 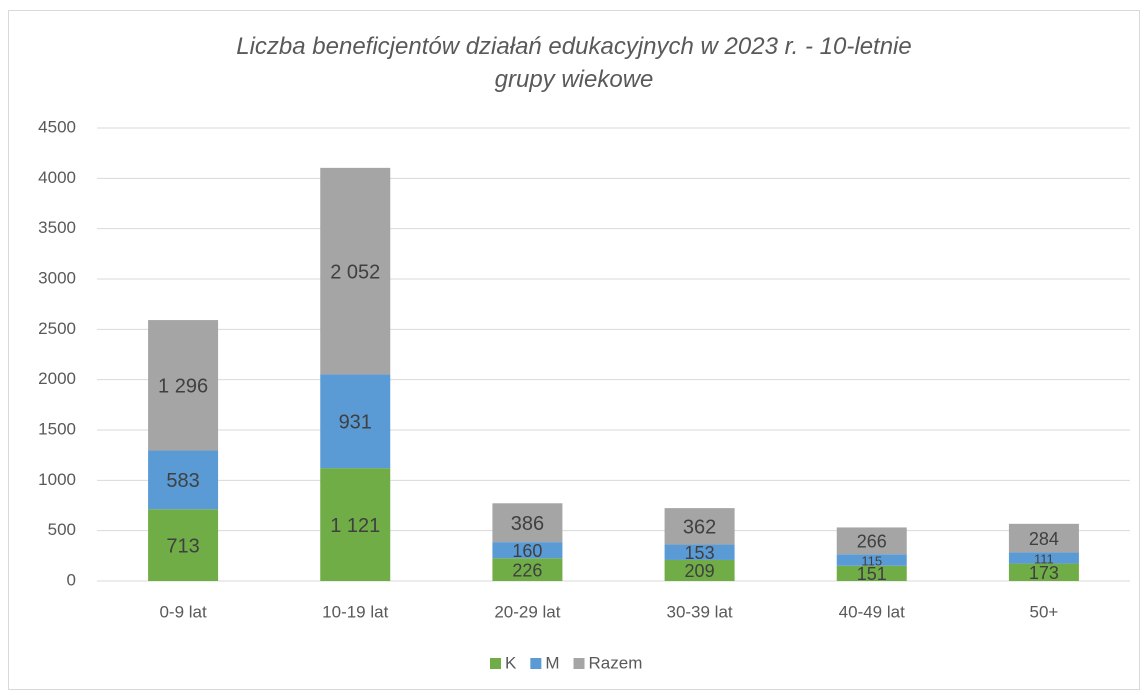 What do you see at coordinates (511, 662) in the screenshot?
I see `legend-label: K` at bounding box center [511, 662].